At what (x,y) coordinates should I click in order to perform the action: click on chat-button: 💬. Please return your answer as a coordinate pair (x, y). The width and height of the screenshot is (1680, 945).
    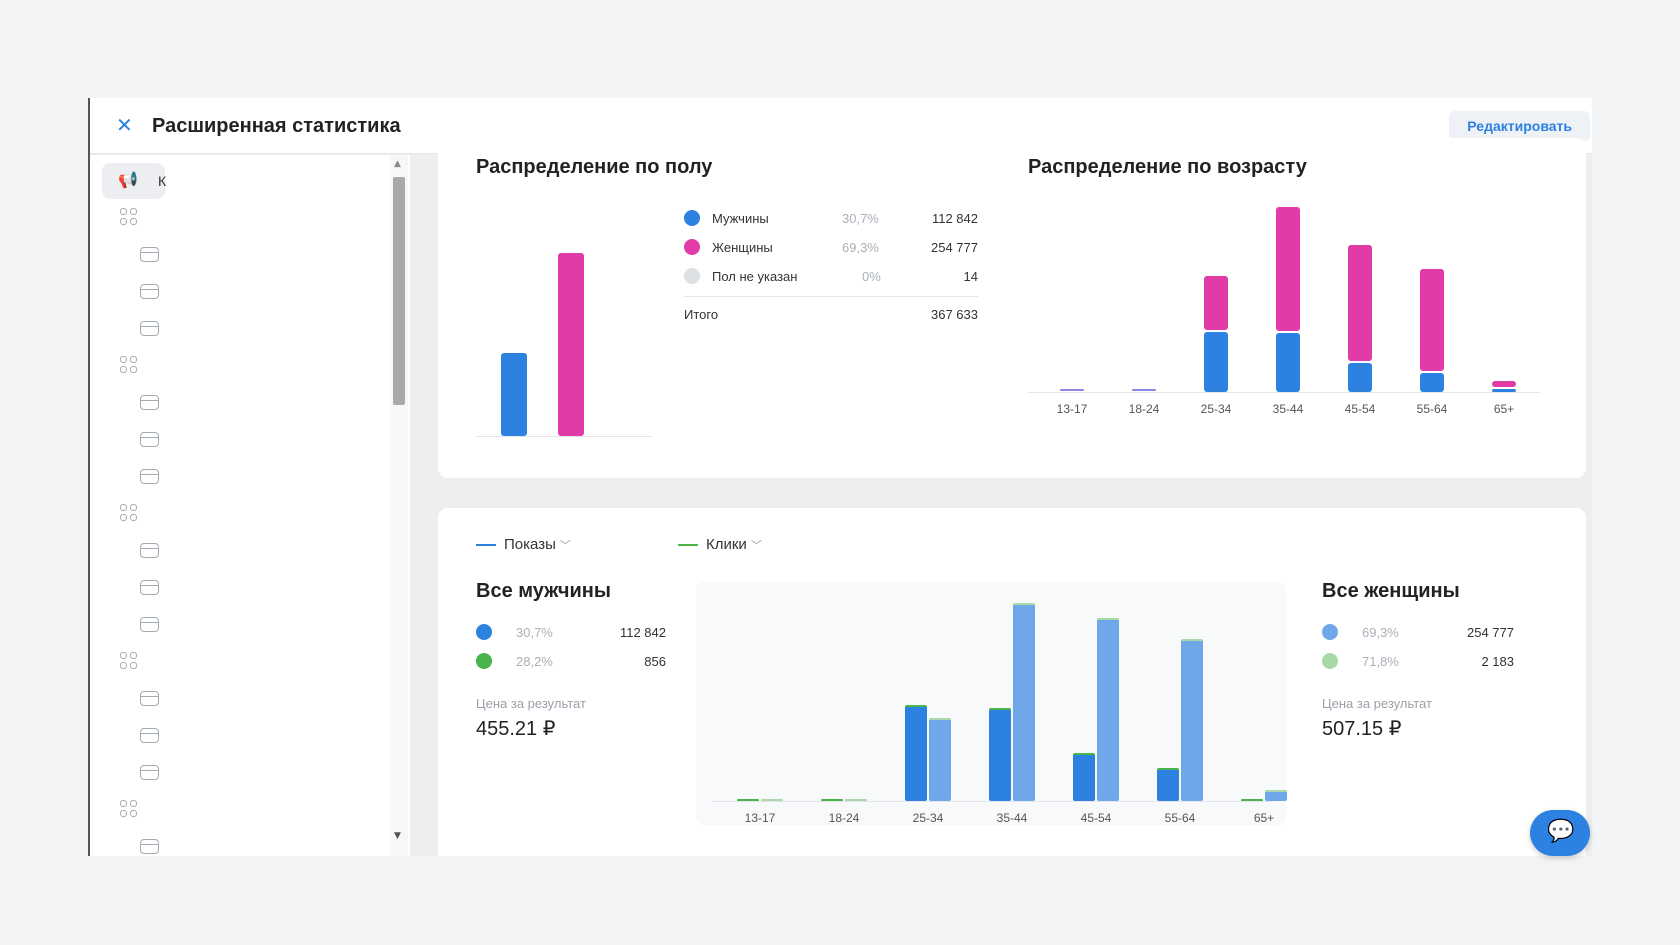
    Looking at the image, I should click on (1560, 833).